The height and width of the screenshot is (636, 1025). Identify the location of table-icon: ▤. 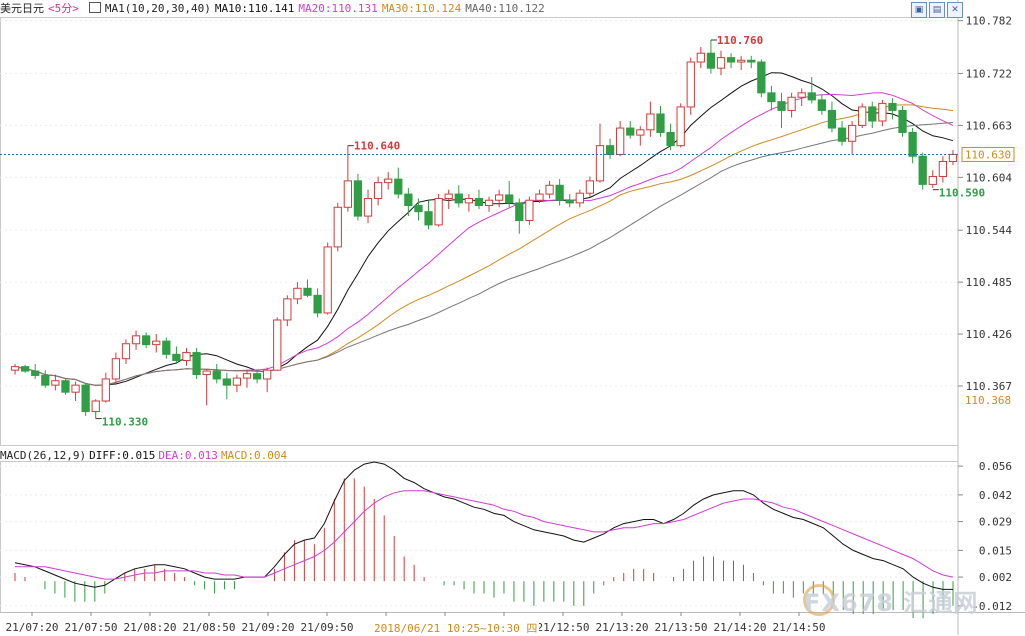
(937, 10).